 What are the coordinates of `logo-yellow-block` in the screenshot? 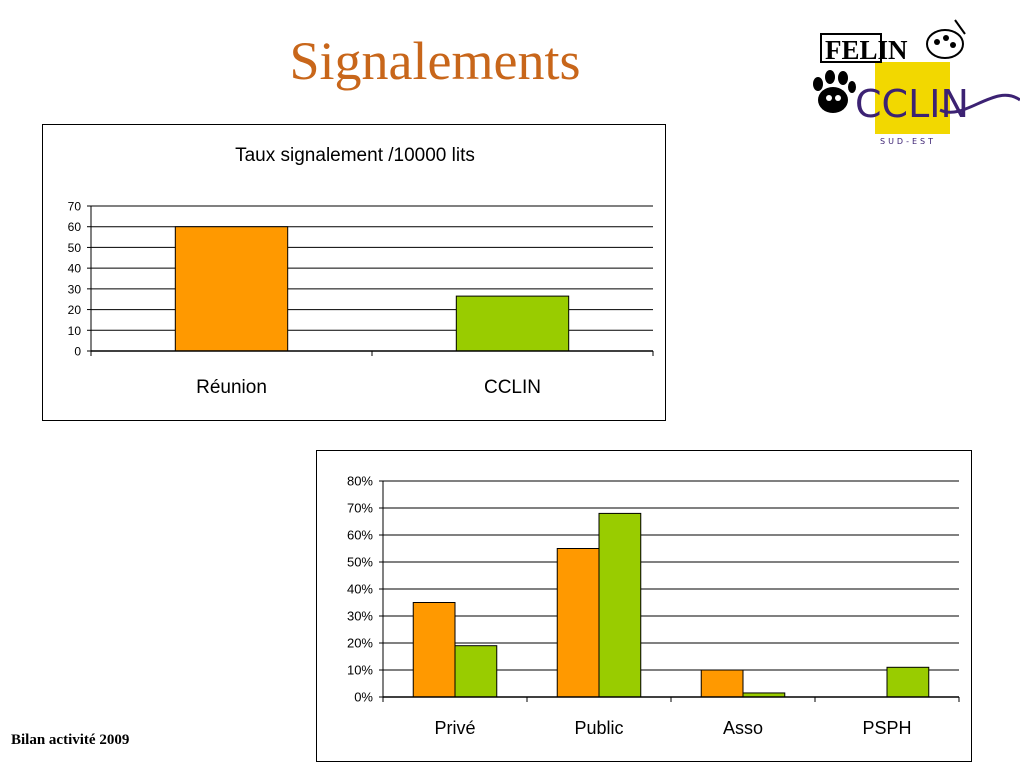 It's located at (912, 98).